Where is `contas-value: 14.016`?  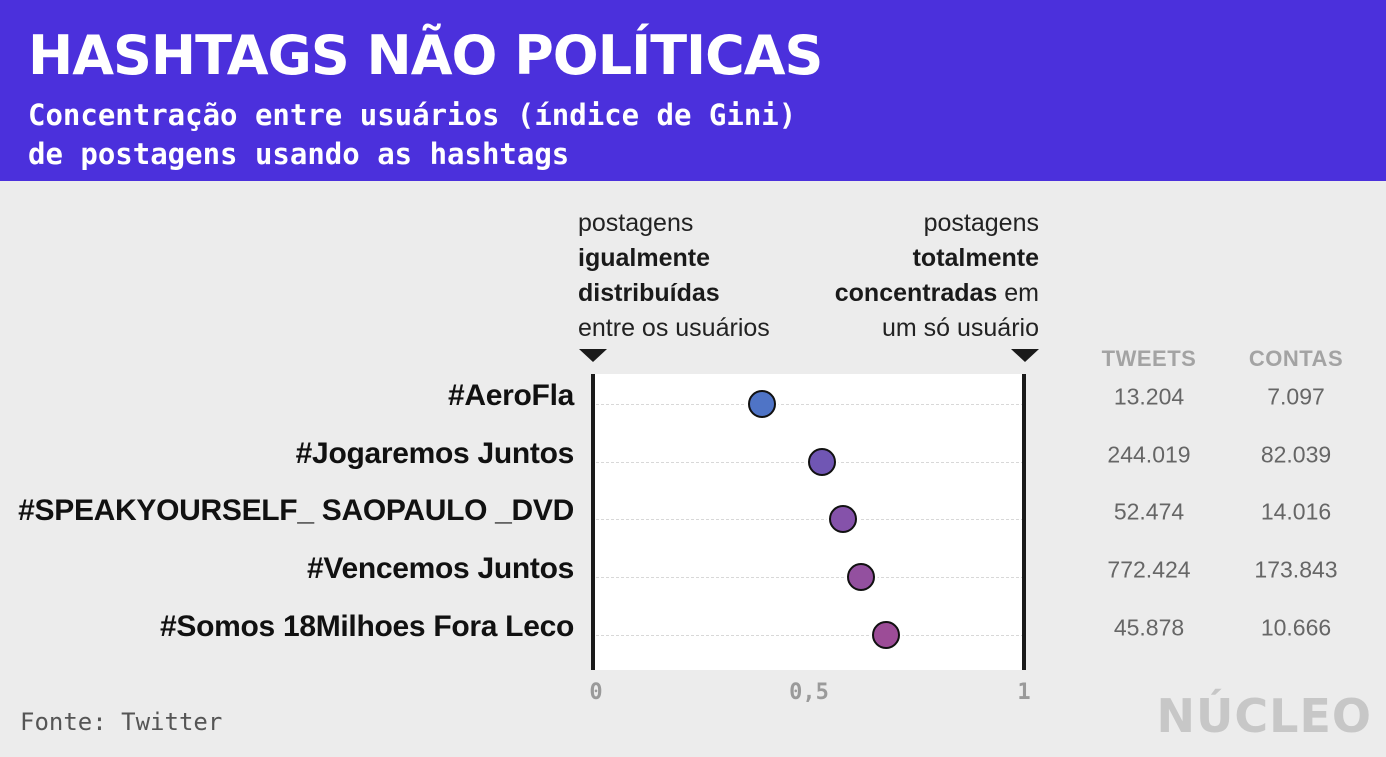
contas-value: 14.016 is located at coordinates (1296, 511).